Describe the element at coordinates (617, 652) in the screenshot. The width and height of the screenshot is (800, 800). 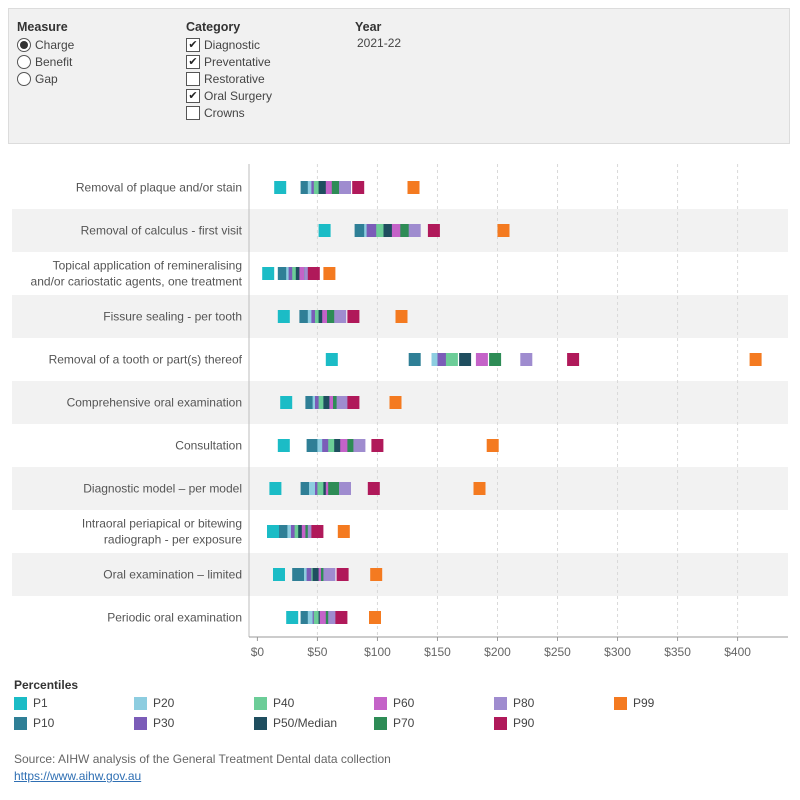
I see `x-tick-label: $300` at that location.